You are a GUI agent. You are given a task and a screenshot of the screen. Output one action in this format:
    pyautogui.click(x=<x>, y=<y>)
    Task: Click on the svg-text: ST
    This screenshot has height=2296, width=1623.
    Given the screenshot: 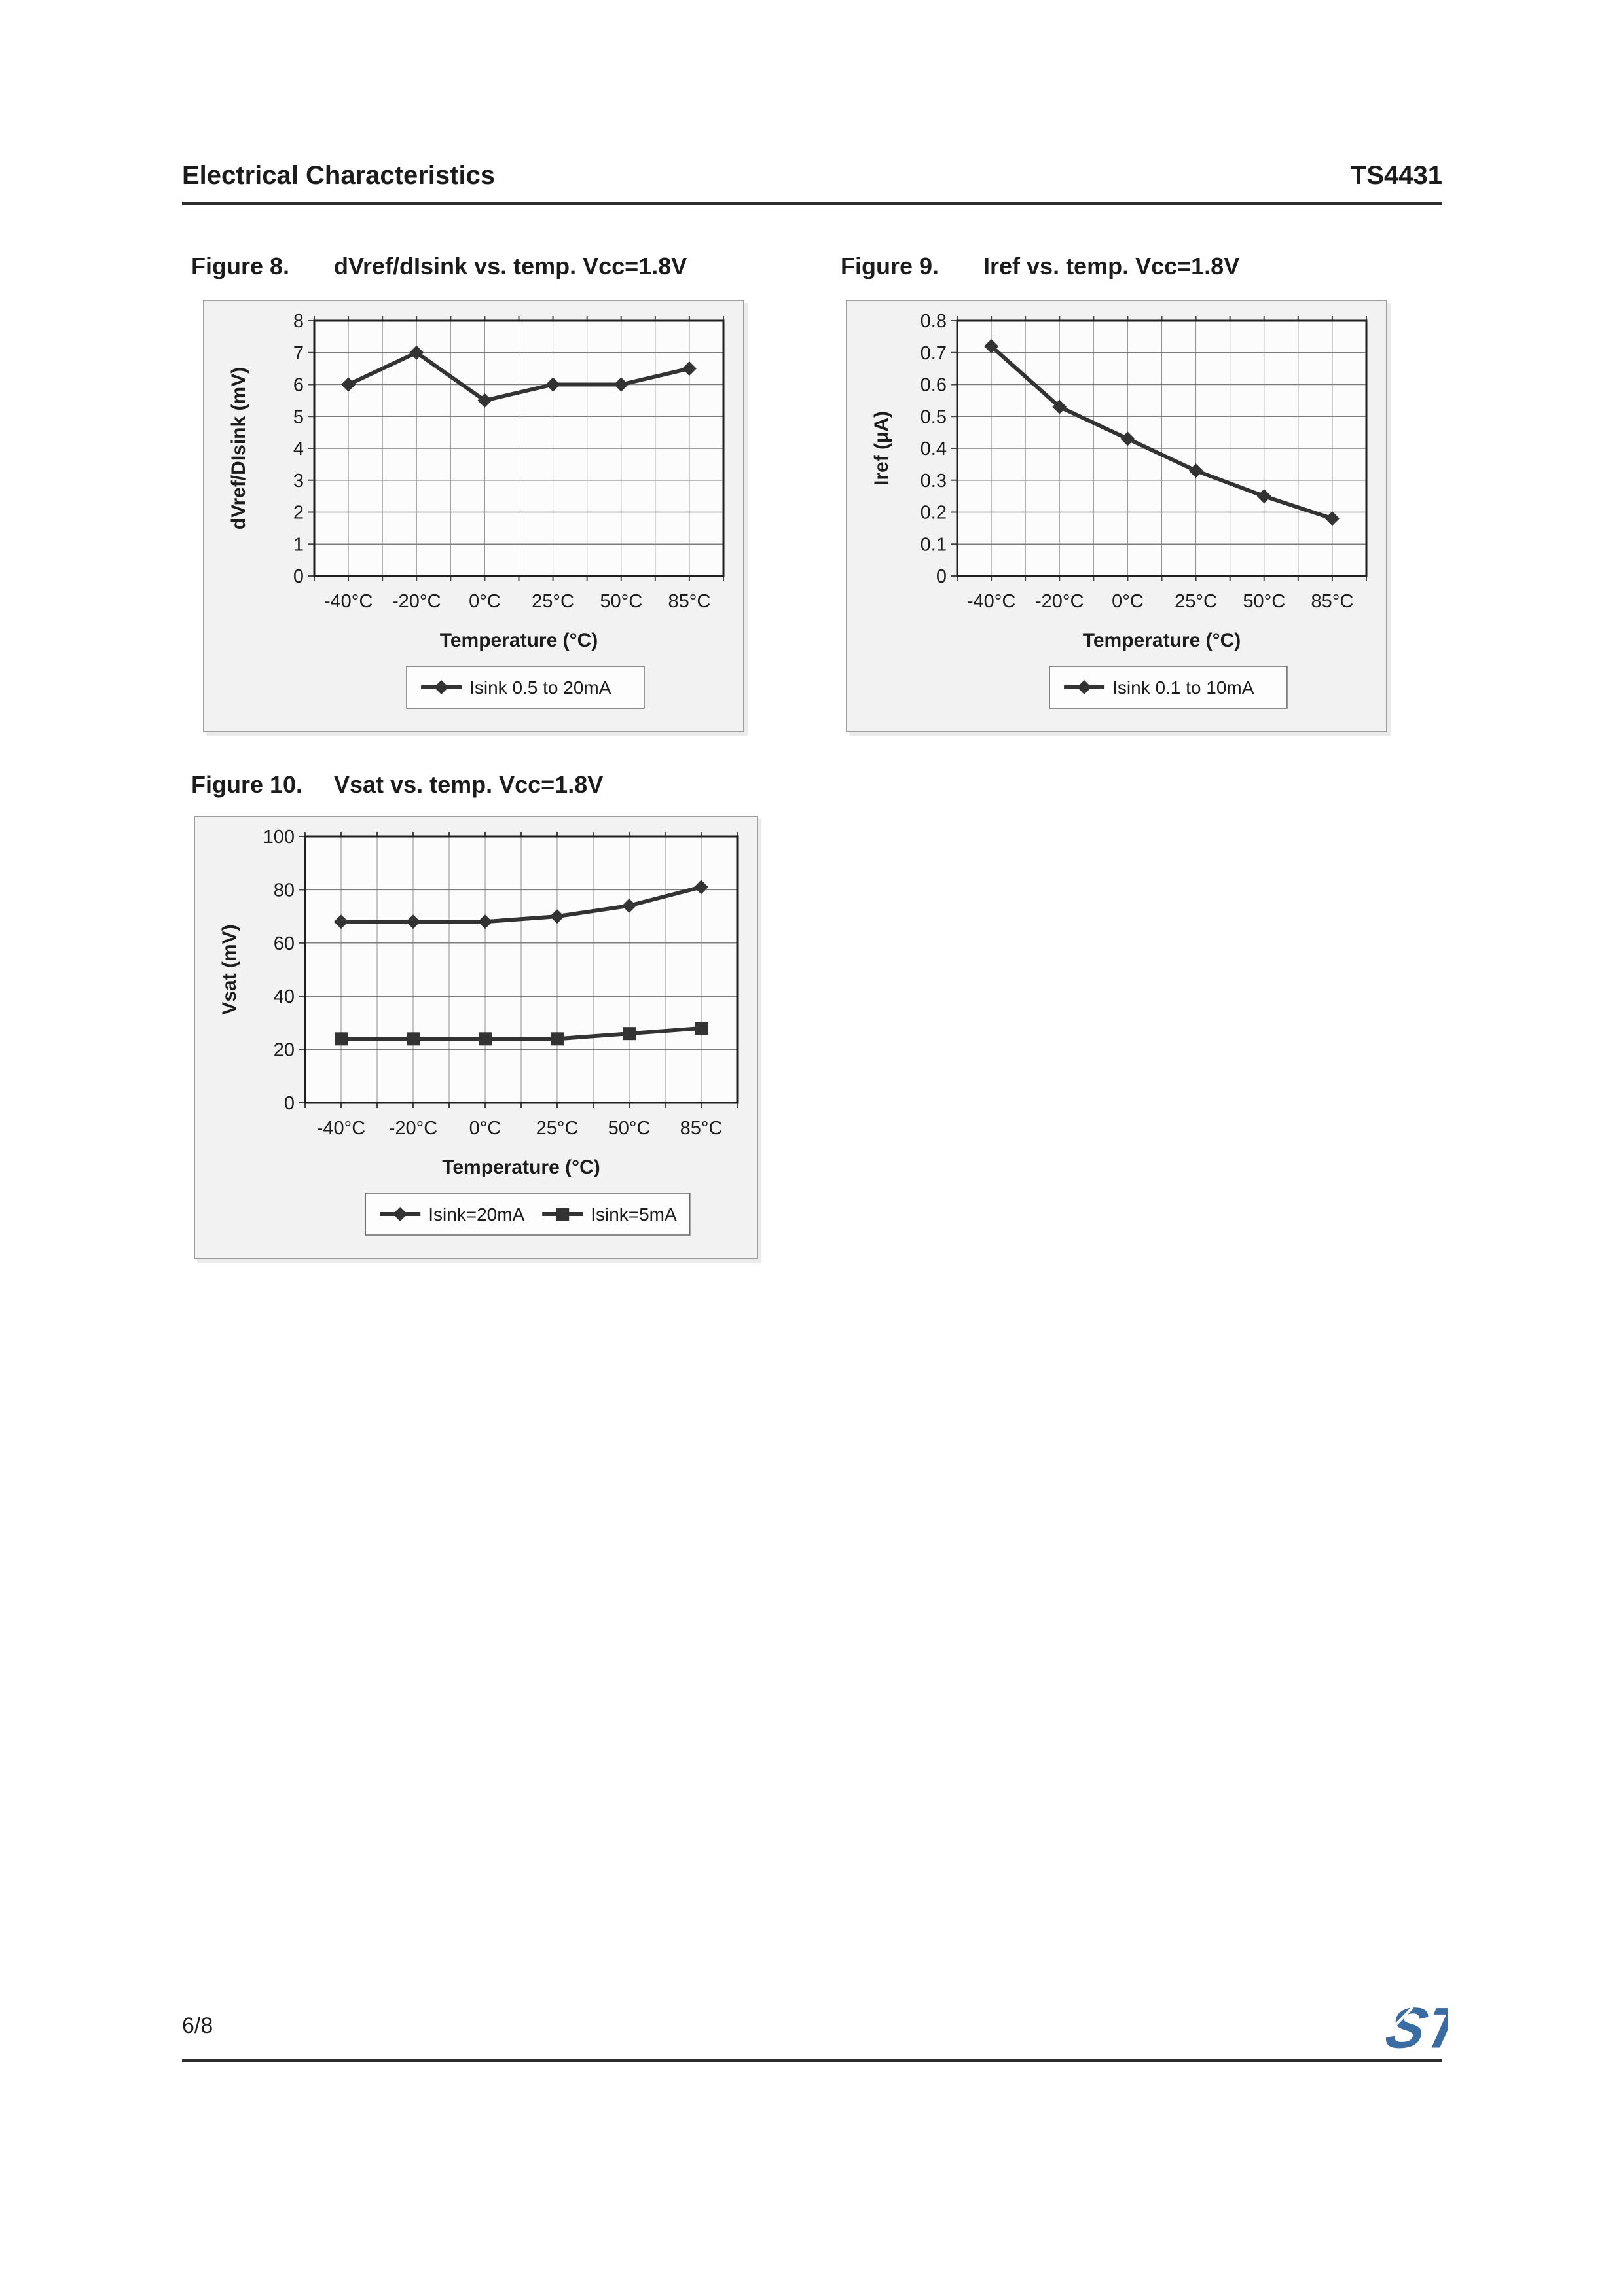 What is the action you would take?
    pyautogui.click(x=1414, y=2027)
    